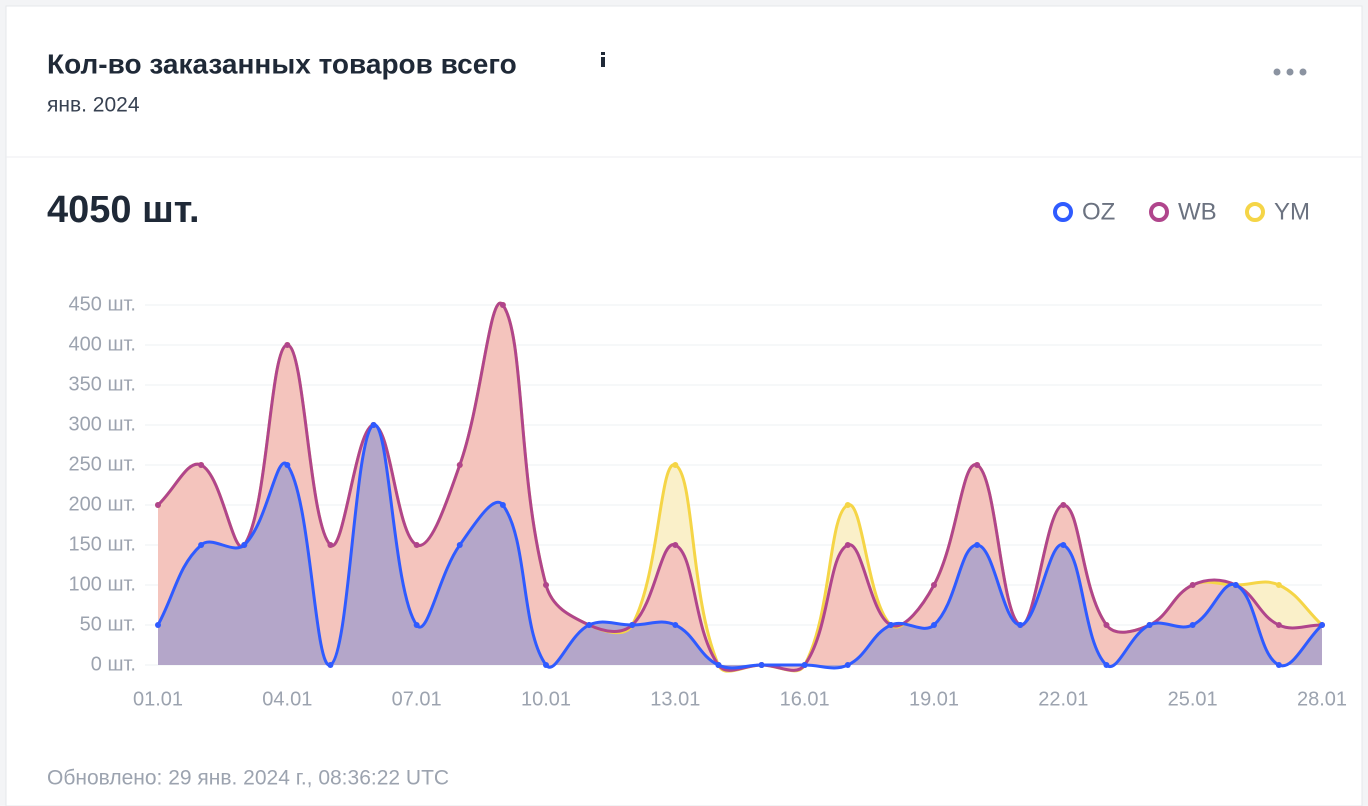  What do you see at coordinates (102, 424) in the screenshot?
I see `y-tick-label: 300 шт.` at bounding box center [102, 424].